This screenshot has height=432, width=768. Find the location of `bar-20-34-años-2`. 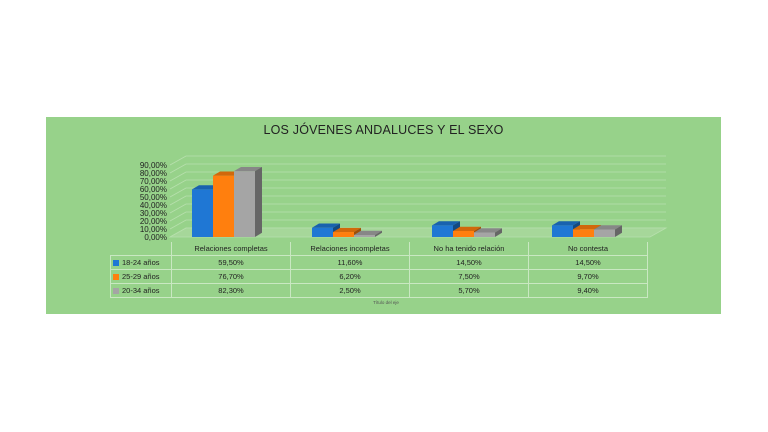

bar-20-34-años-2 is located at coordinates (484, 234).